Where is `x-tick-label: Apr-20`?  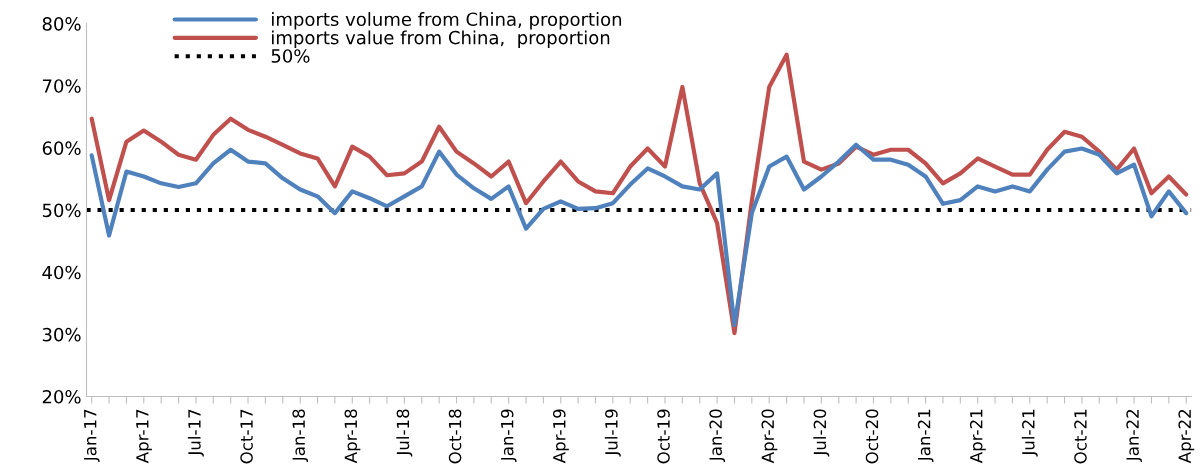 x-tick-label: Apr-20 is located at coordinates (769, 436).